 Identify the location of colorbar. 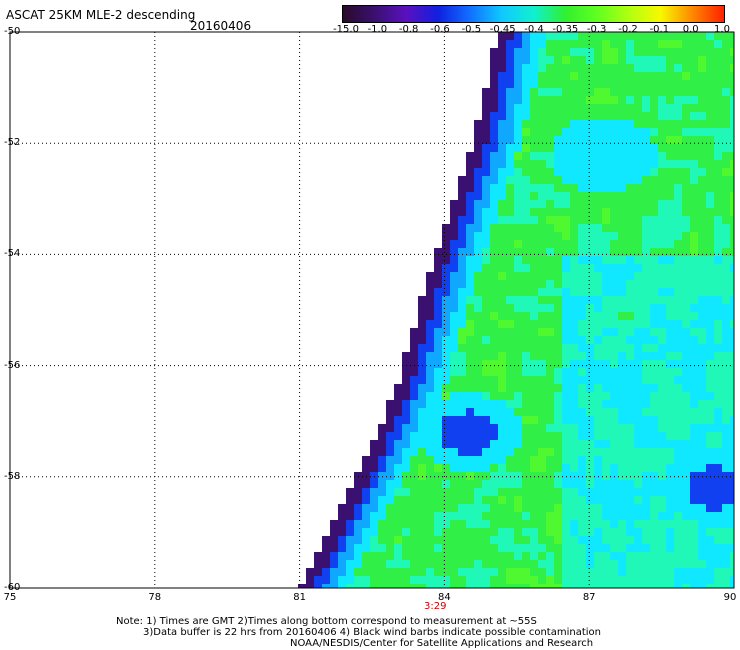
(533, 14).